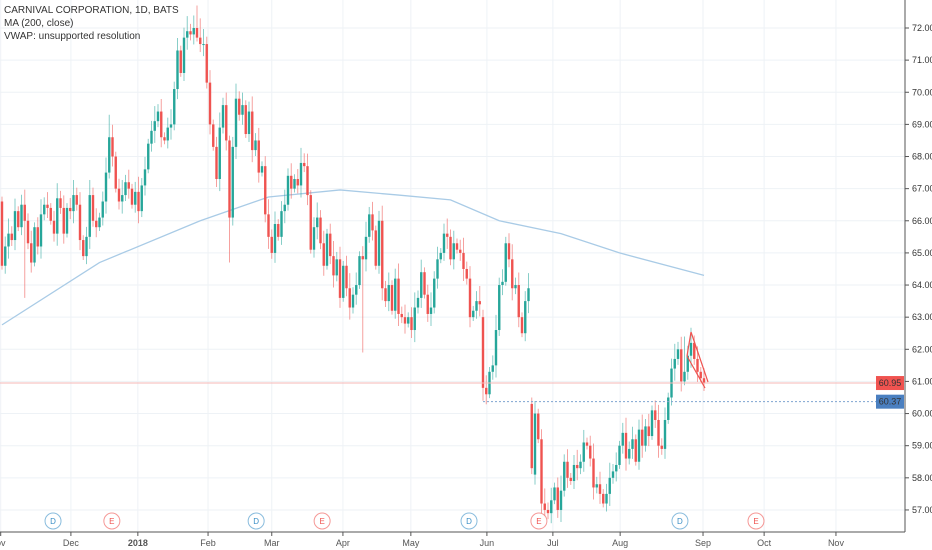 The width and height of the screenshot is (932, 550). Describe the element at coordinates (922, 157) in the screenshot. I see `y-tick-label: 68.00` at that location.